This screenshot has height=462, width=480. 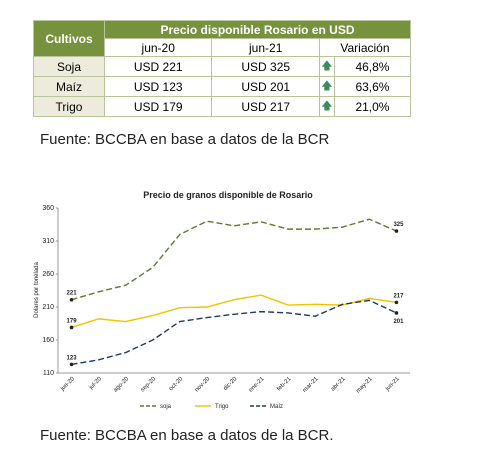 What do you see at coordinates (365, 47) in the screenshot?
I see `col-header: Variación` at bounding box center [365, 47].